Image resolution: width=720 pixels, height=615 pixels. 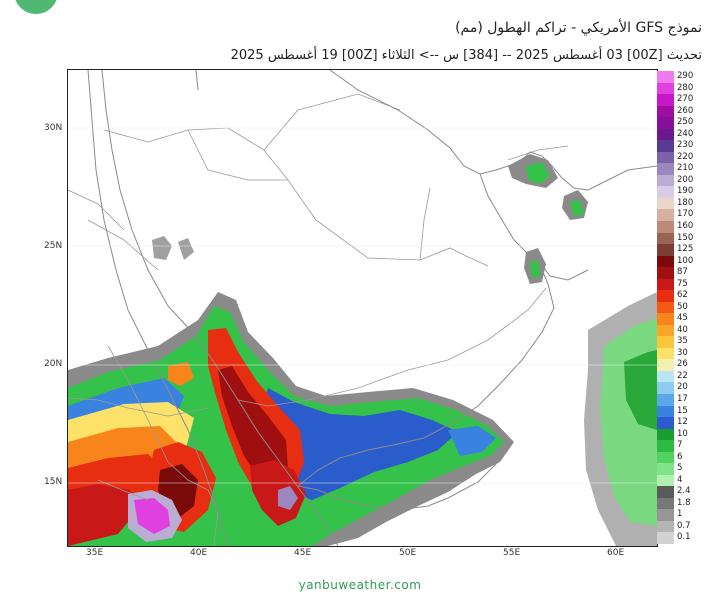 I want to click on legend-row: 290, so click(x=678, y=77).